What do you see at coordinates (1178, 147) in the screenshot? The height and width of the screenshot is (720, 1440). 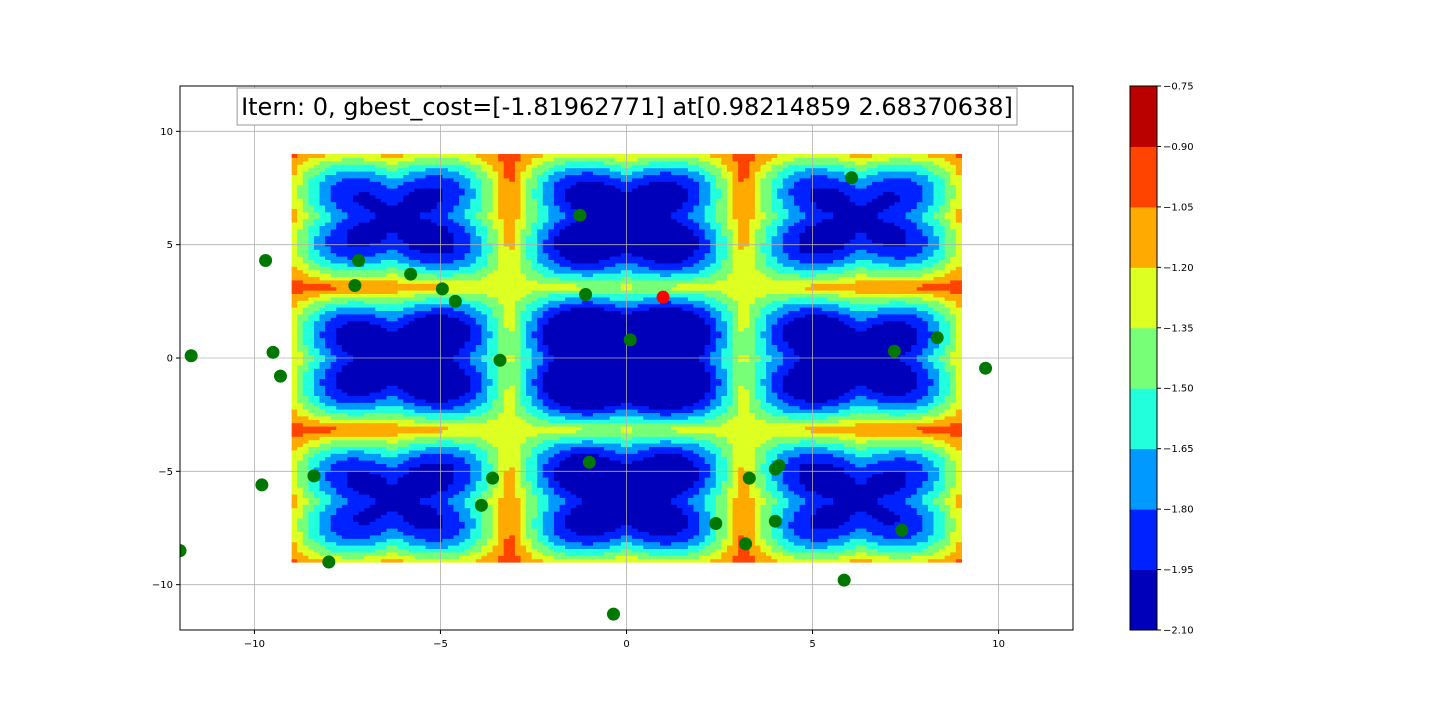 I see `colorbar-tick-label: −0.90` at bounding box center [1178, 147].